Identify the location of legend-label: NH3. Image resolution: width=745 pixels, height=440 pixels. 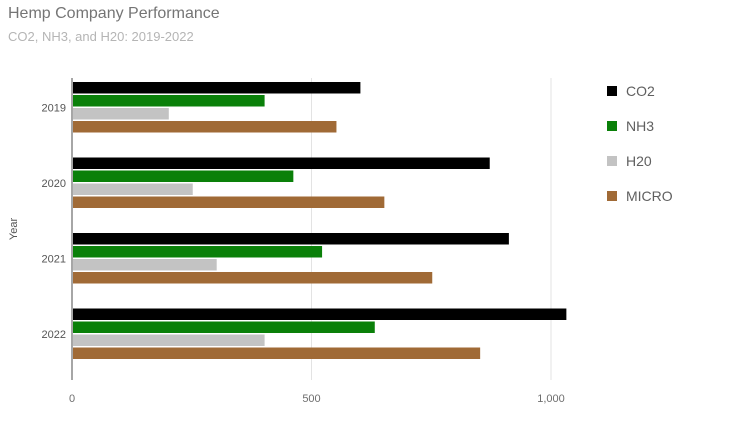
(640, 126).